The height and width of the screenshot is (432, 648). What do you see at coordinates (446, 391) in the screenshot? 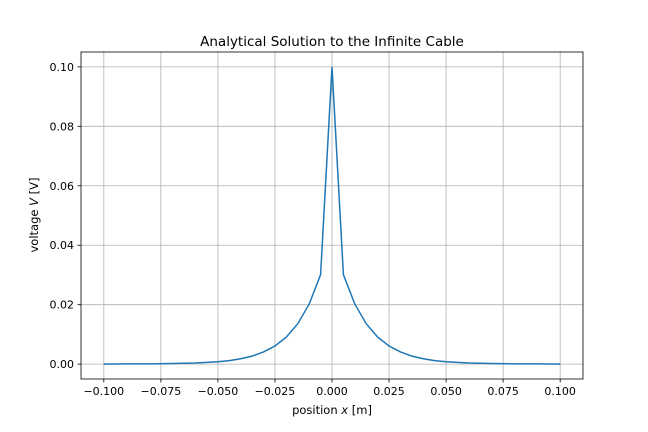
I see `x-tick-label: 0.050` at bounding box center [446, 391].